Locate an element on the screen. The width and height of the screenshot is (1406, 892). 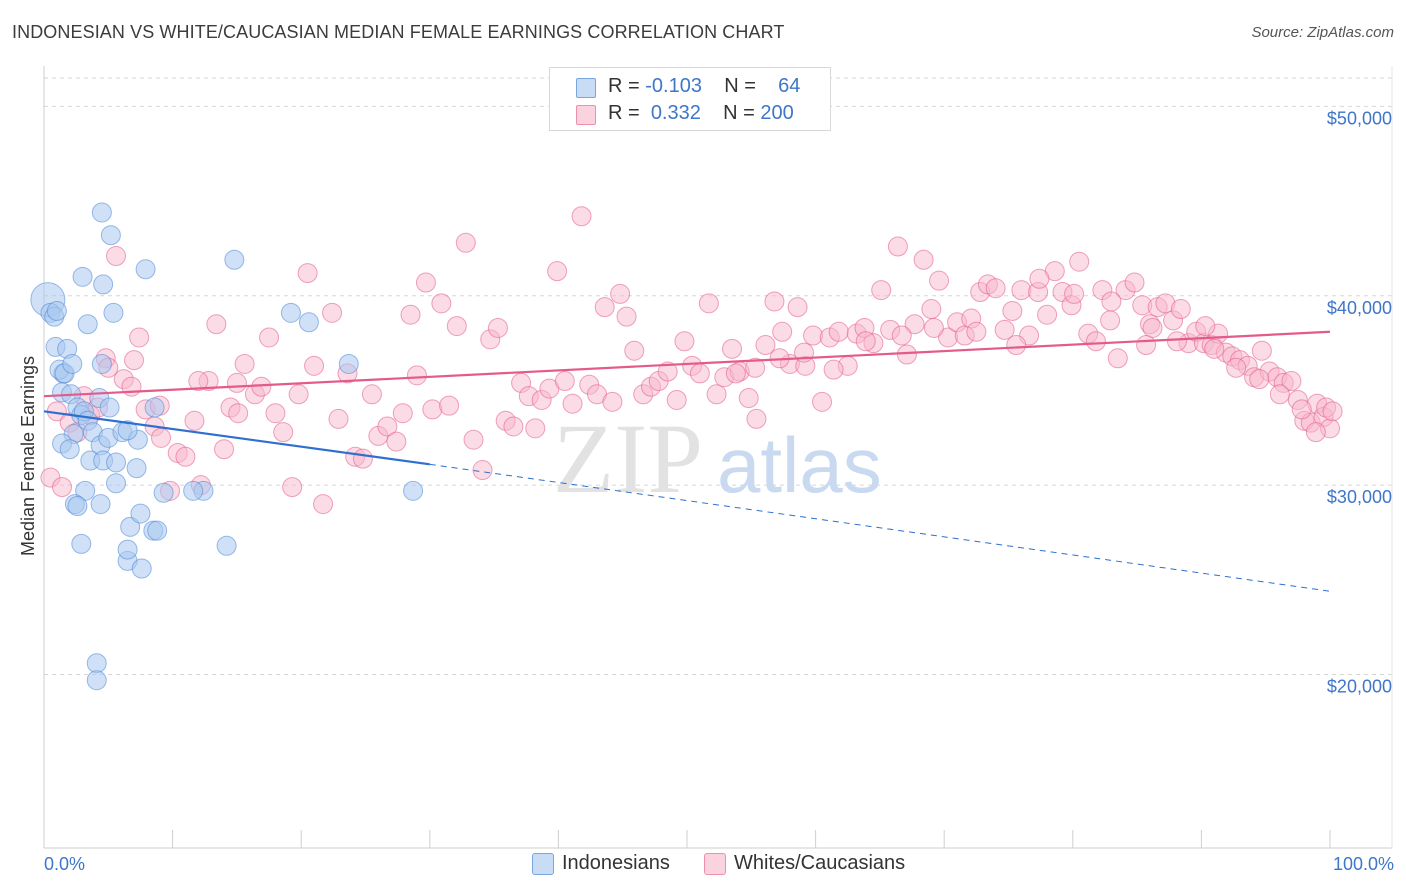
legend-r-value: -0.103 is located at coordinates (673, 86).